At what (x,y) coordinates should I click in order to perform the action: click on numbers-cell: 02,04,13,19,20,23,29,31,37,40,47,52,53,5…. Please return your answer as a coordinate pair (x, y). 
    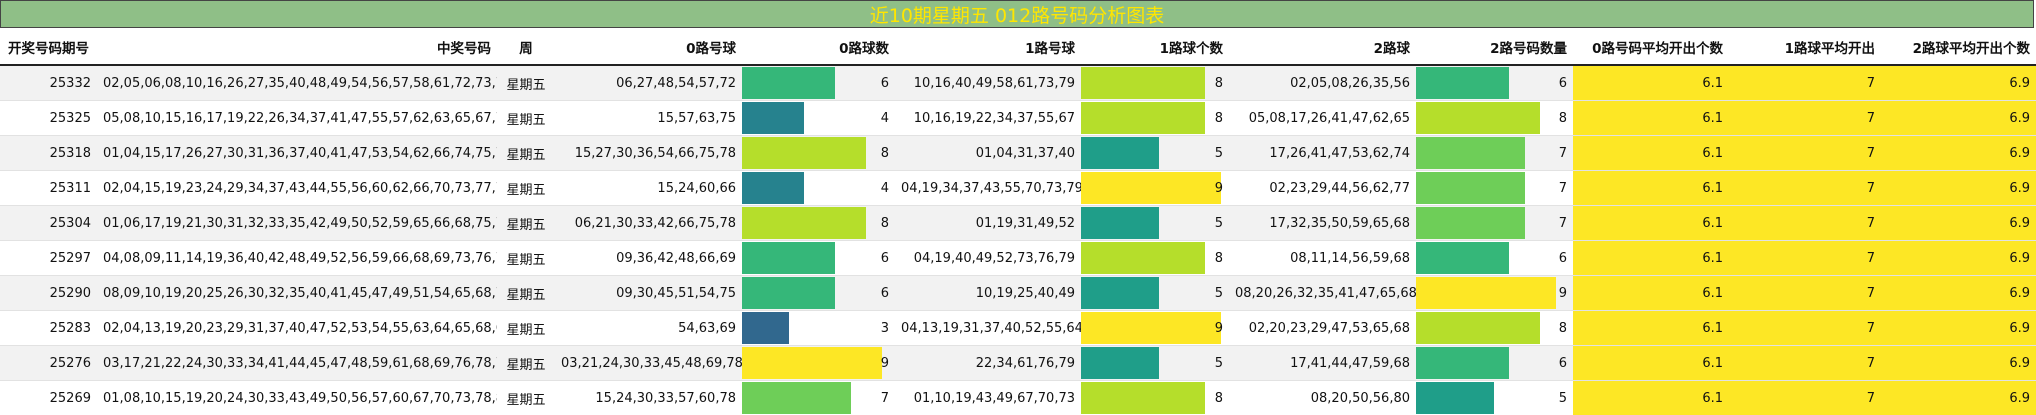
    Looking at the image, I should click on (297, 328).